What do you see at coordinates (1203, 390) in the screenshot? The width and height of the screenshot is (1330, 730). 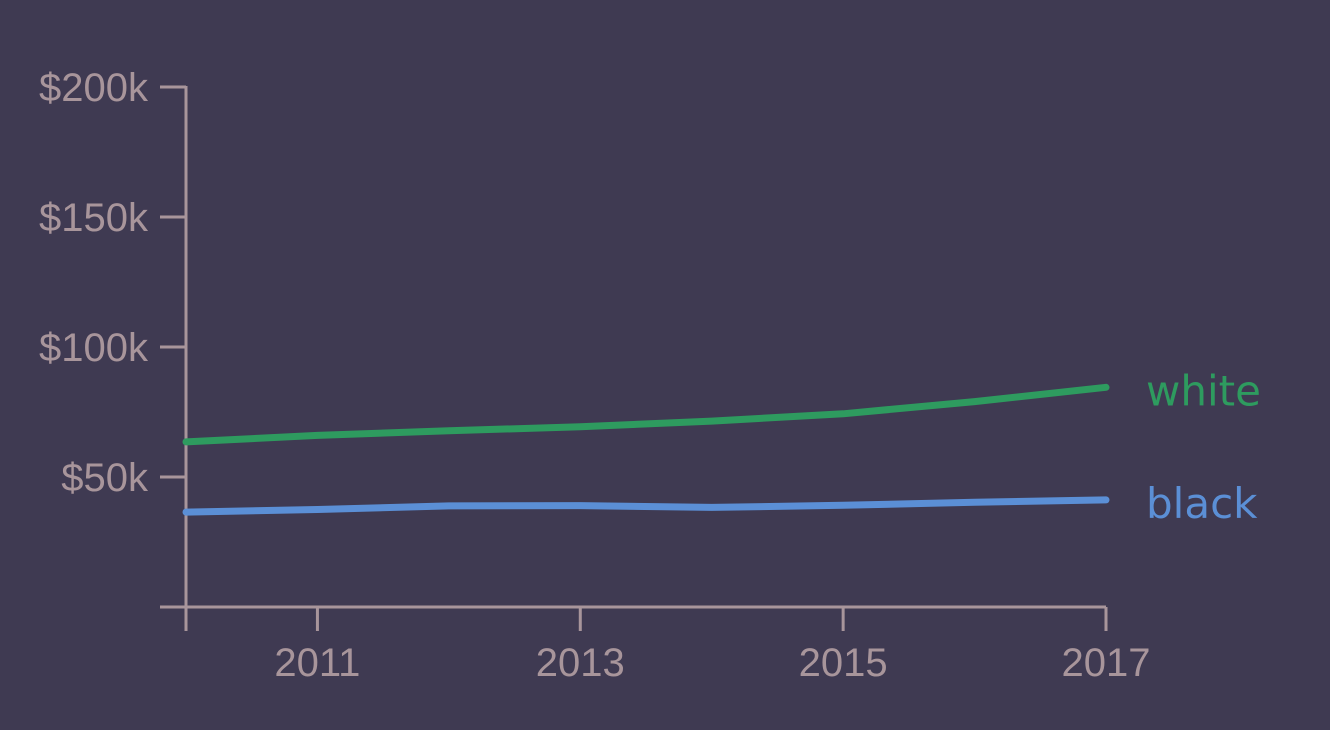 I see `series-label-white: white` at bounding box center [1203, 390].